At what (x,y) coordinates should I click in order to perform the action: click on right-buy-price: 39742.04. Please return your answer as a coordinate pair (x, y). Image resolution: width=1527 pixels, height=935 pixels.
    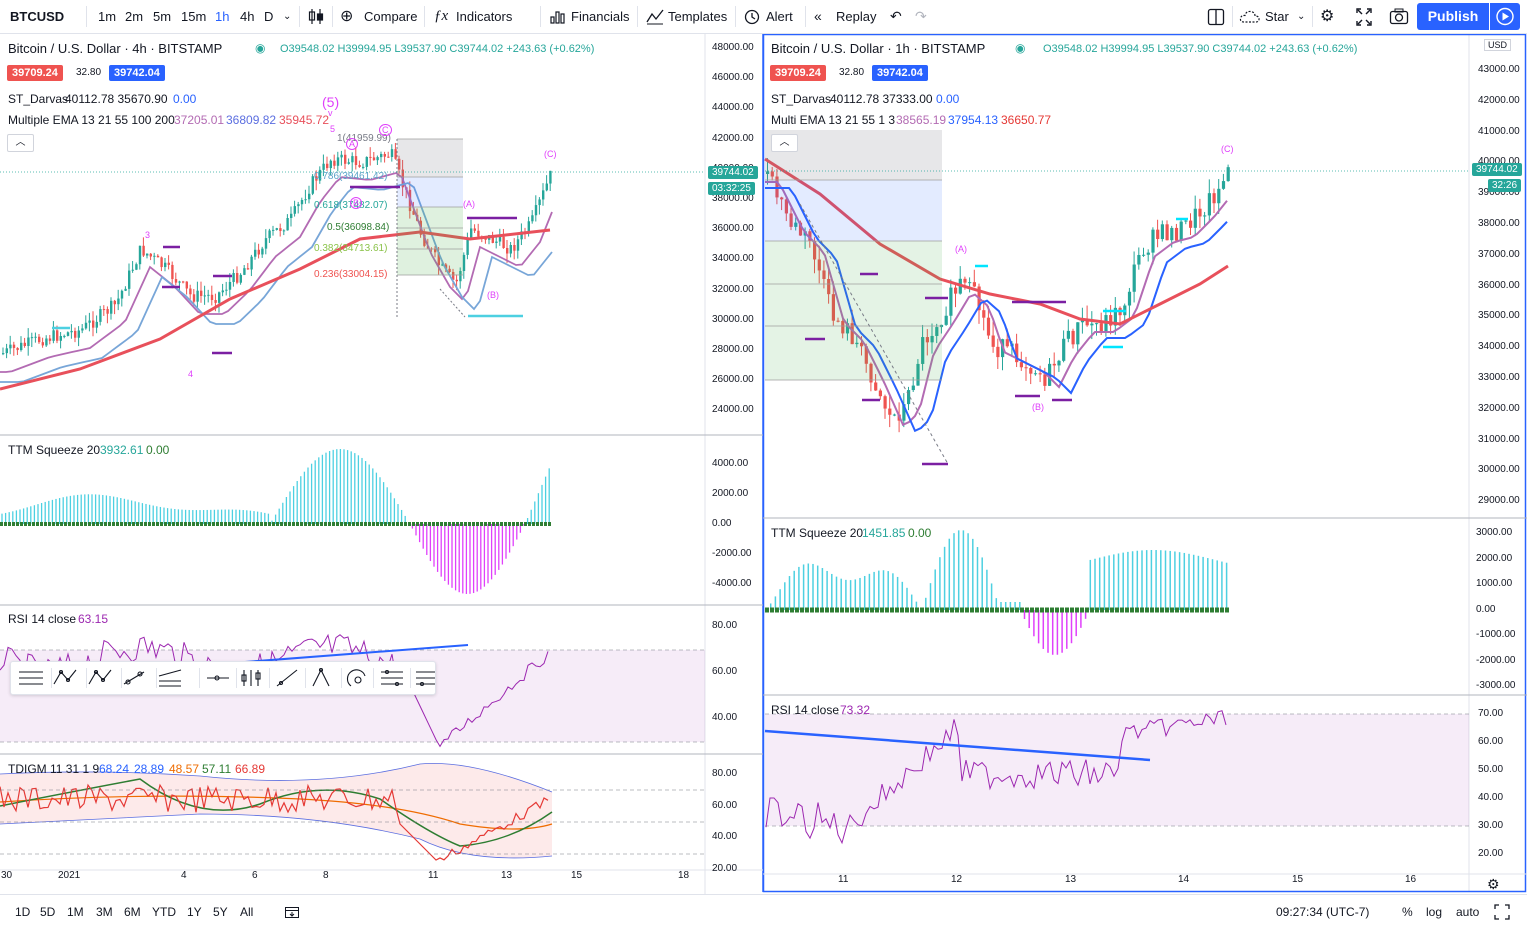
    Looking at the image, I should click on (900, 73).